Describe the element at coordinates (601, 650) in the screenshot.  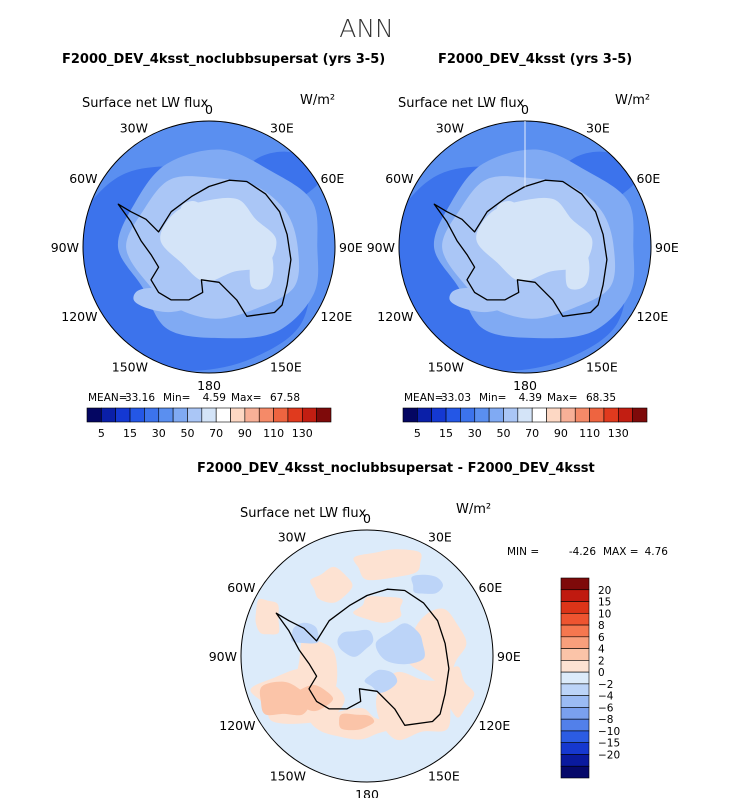
I see `colorbar-tick-label: 4` at that location.